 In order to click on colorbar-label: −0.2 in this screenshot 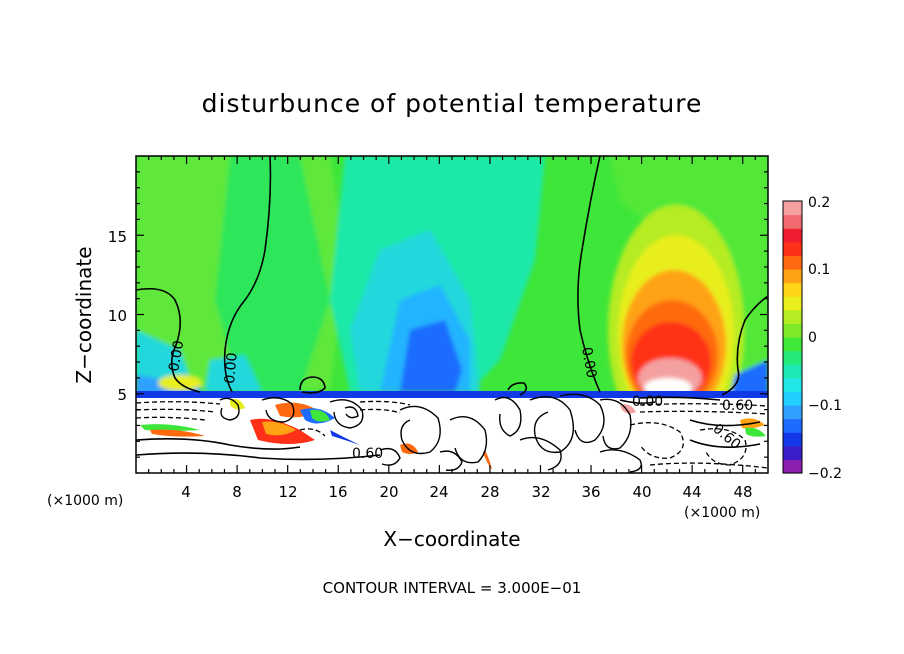, I will do `click(825, 474)`.